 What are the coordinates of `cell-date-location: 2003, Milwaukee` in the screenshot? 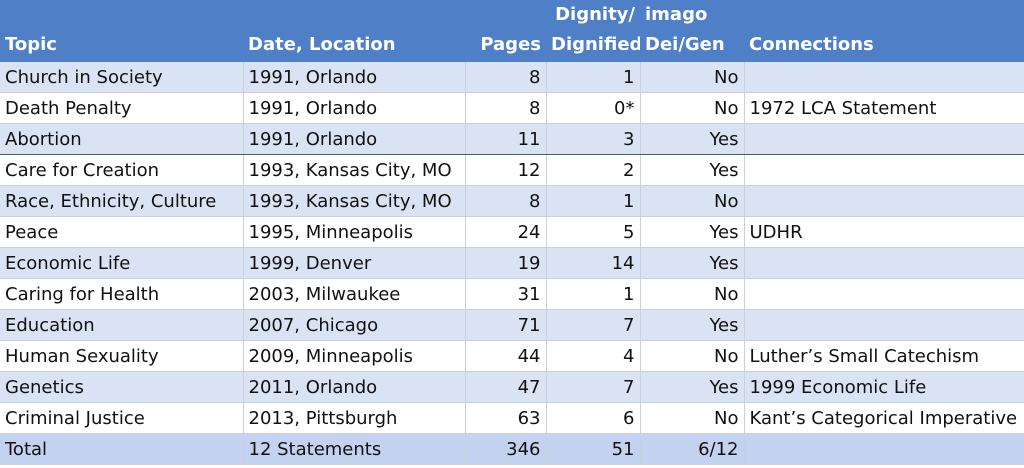 It's located at (354, 294).